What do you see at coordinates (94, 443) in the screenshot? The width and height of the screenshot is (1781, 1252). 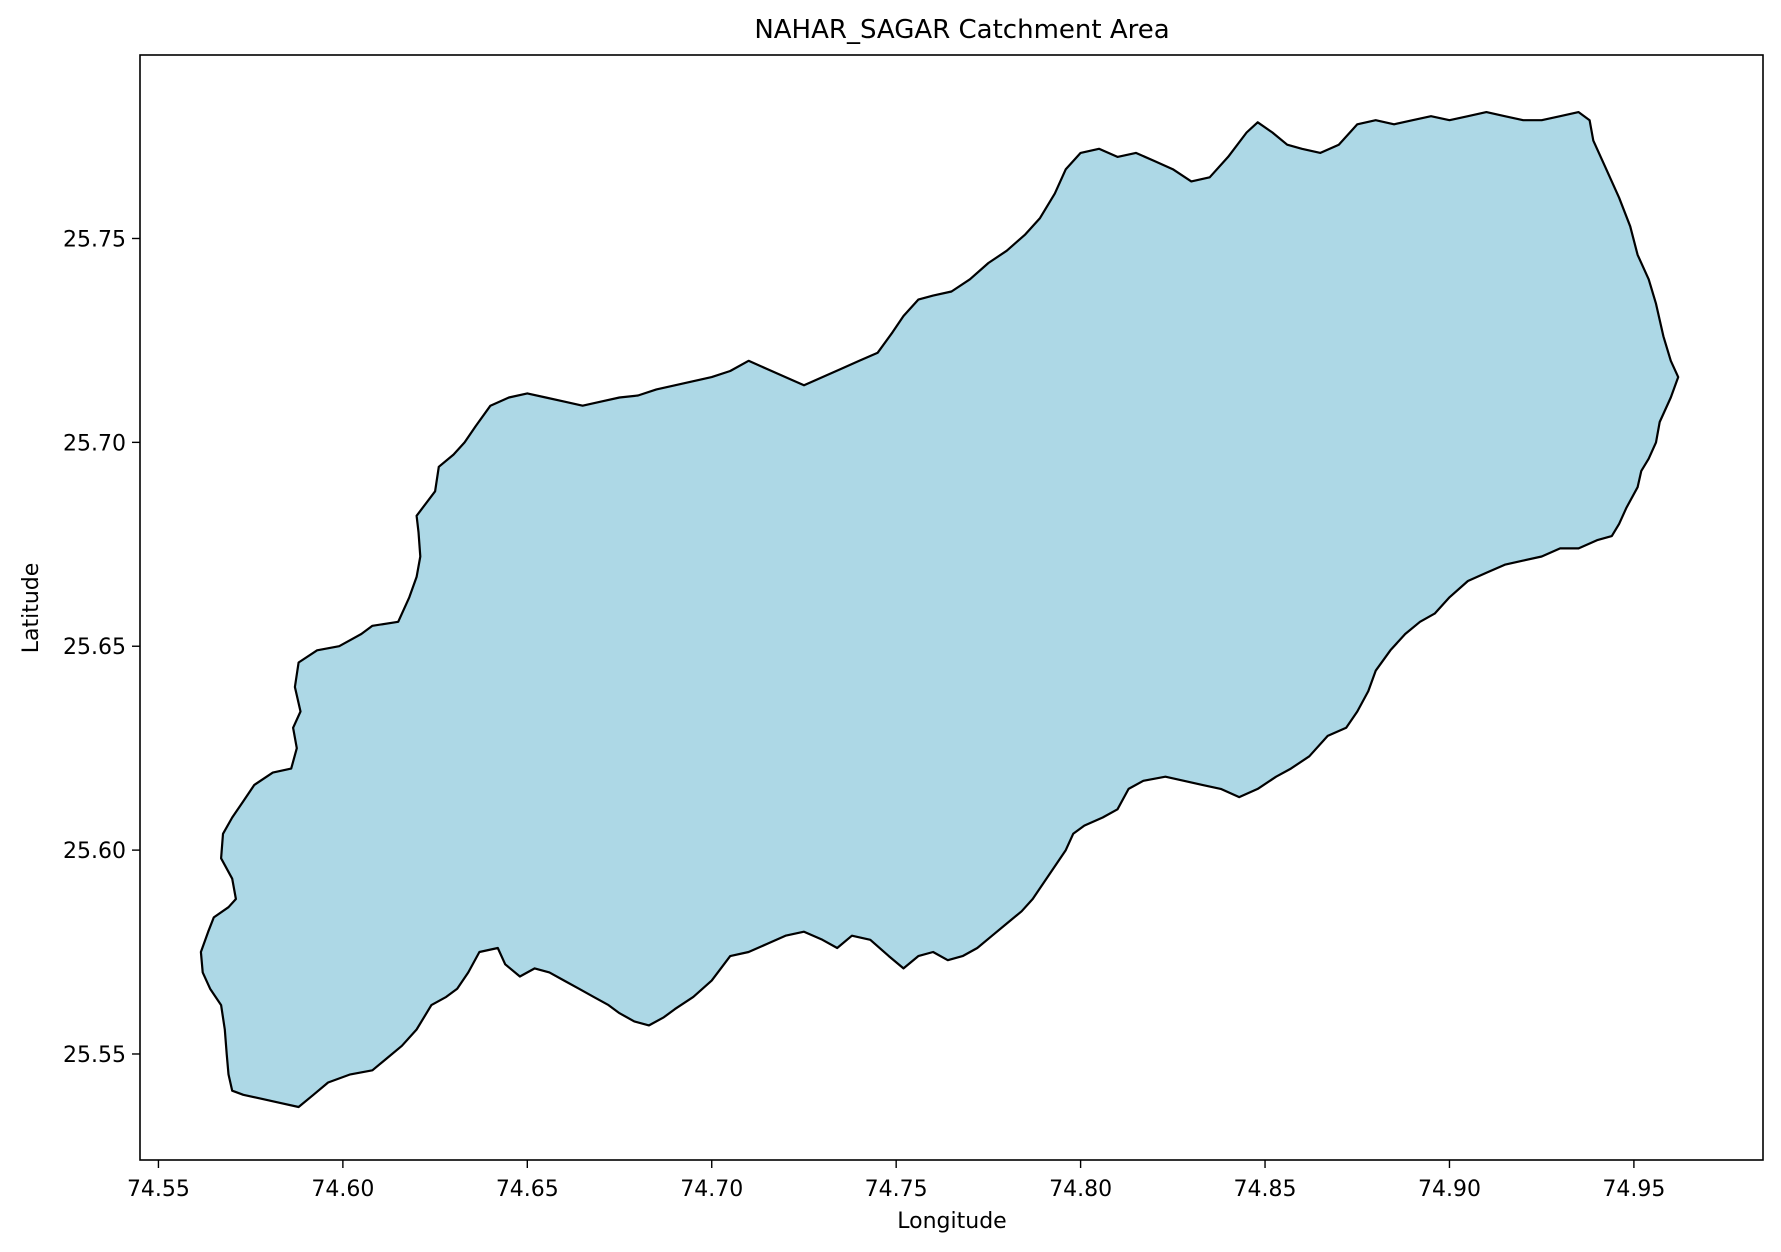 I see `y-tick-label: 25.70` at bounding box center [94, 443].